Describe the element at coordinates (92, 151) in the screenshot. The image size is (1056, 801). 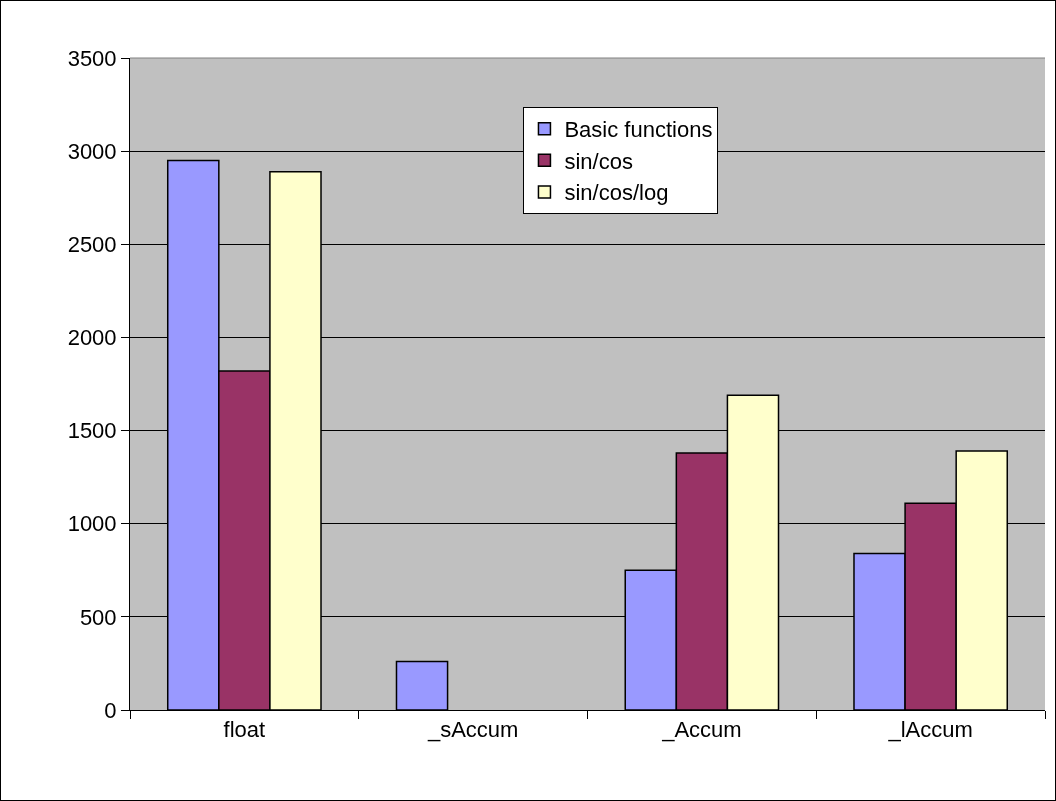
I see `y-tick-label: 3000` at that location.